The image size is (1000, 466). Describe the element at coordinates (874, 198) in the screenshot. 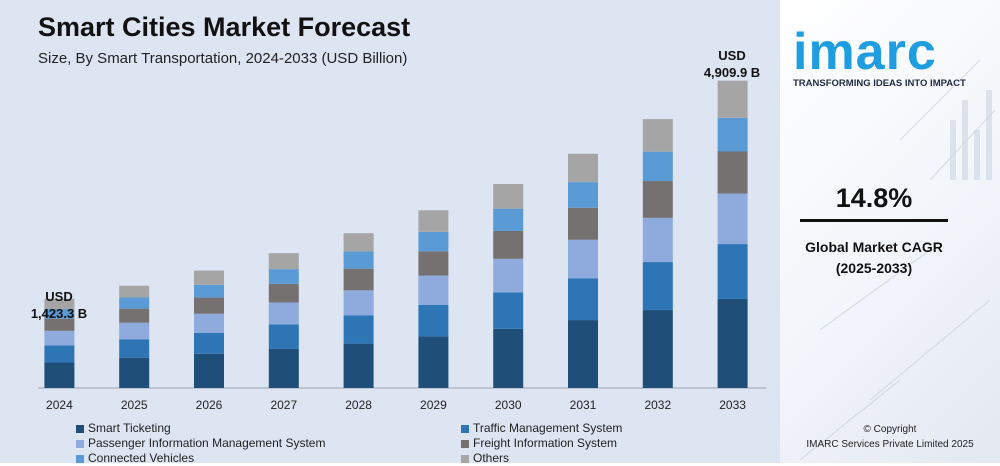

I see `cagr-value: 14.8%` at that location.